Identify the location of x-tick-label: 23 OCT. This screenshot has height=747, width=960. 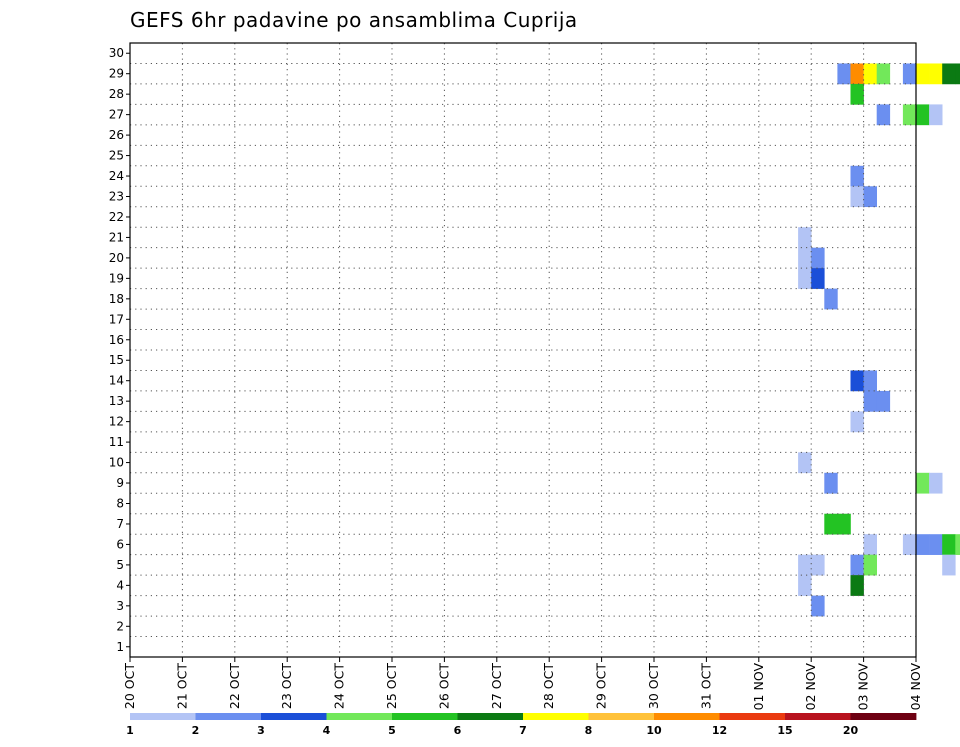
(286, 686).